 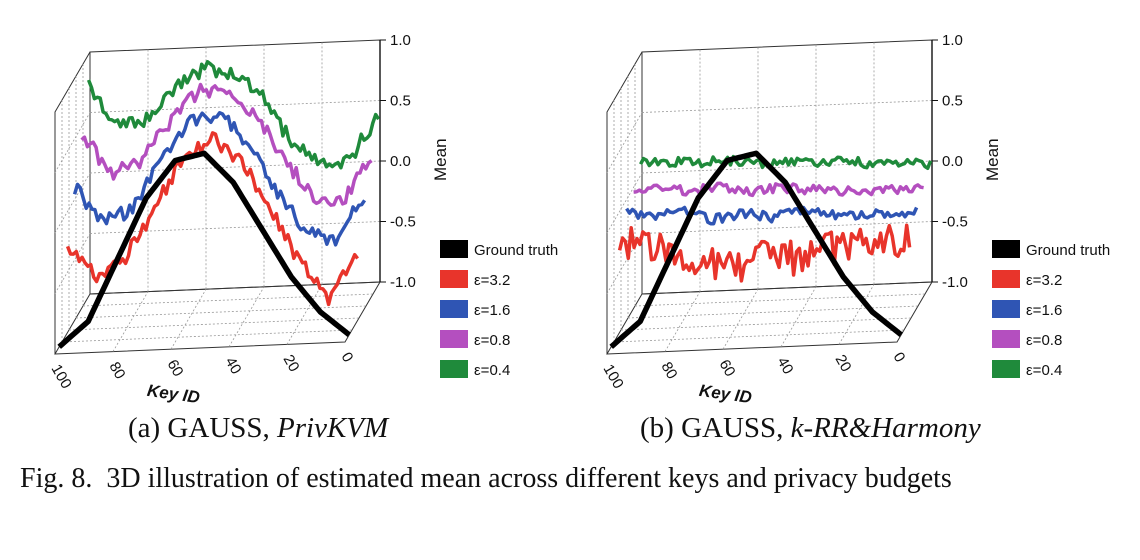 I want to click on subcaption-a-method: PrivKVM, so click(x=333, y=428).